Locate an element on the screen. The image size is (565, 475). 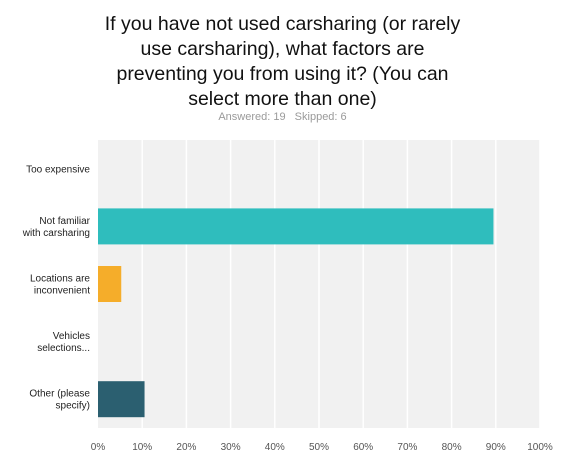
chart-title-line: use carsharing), what factors are is located at coordinates (282, 49).